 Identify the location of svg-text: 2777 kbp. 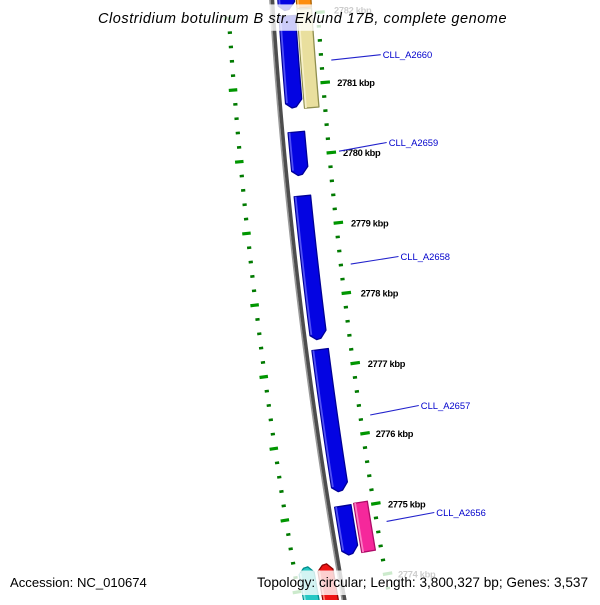
(387, 364).